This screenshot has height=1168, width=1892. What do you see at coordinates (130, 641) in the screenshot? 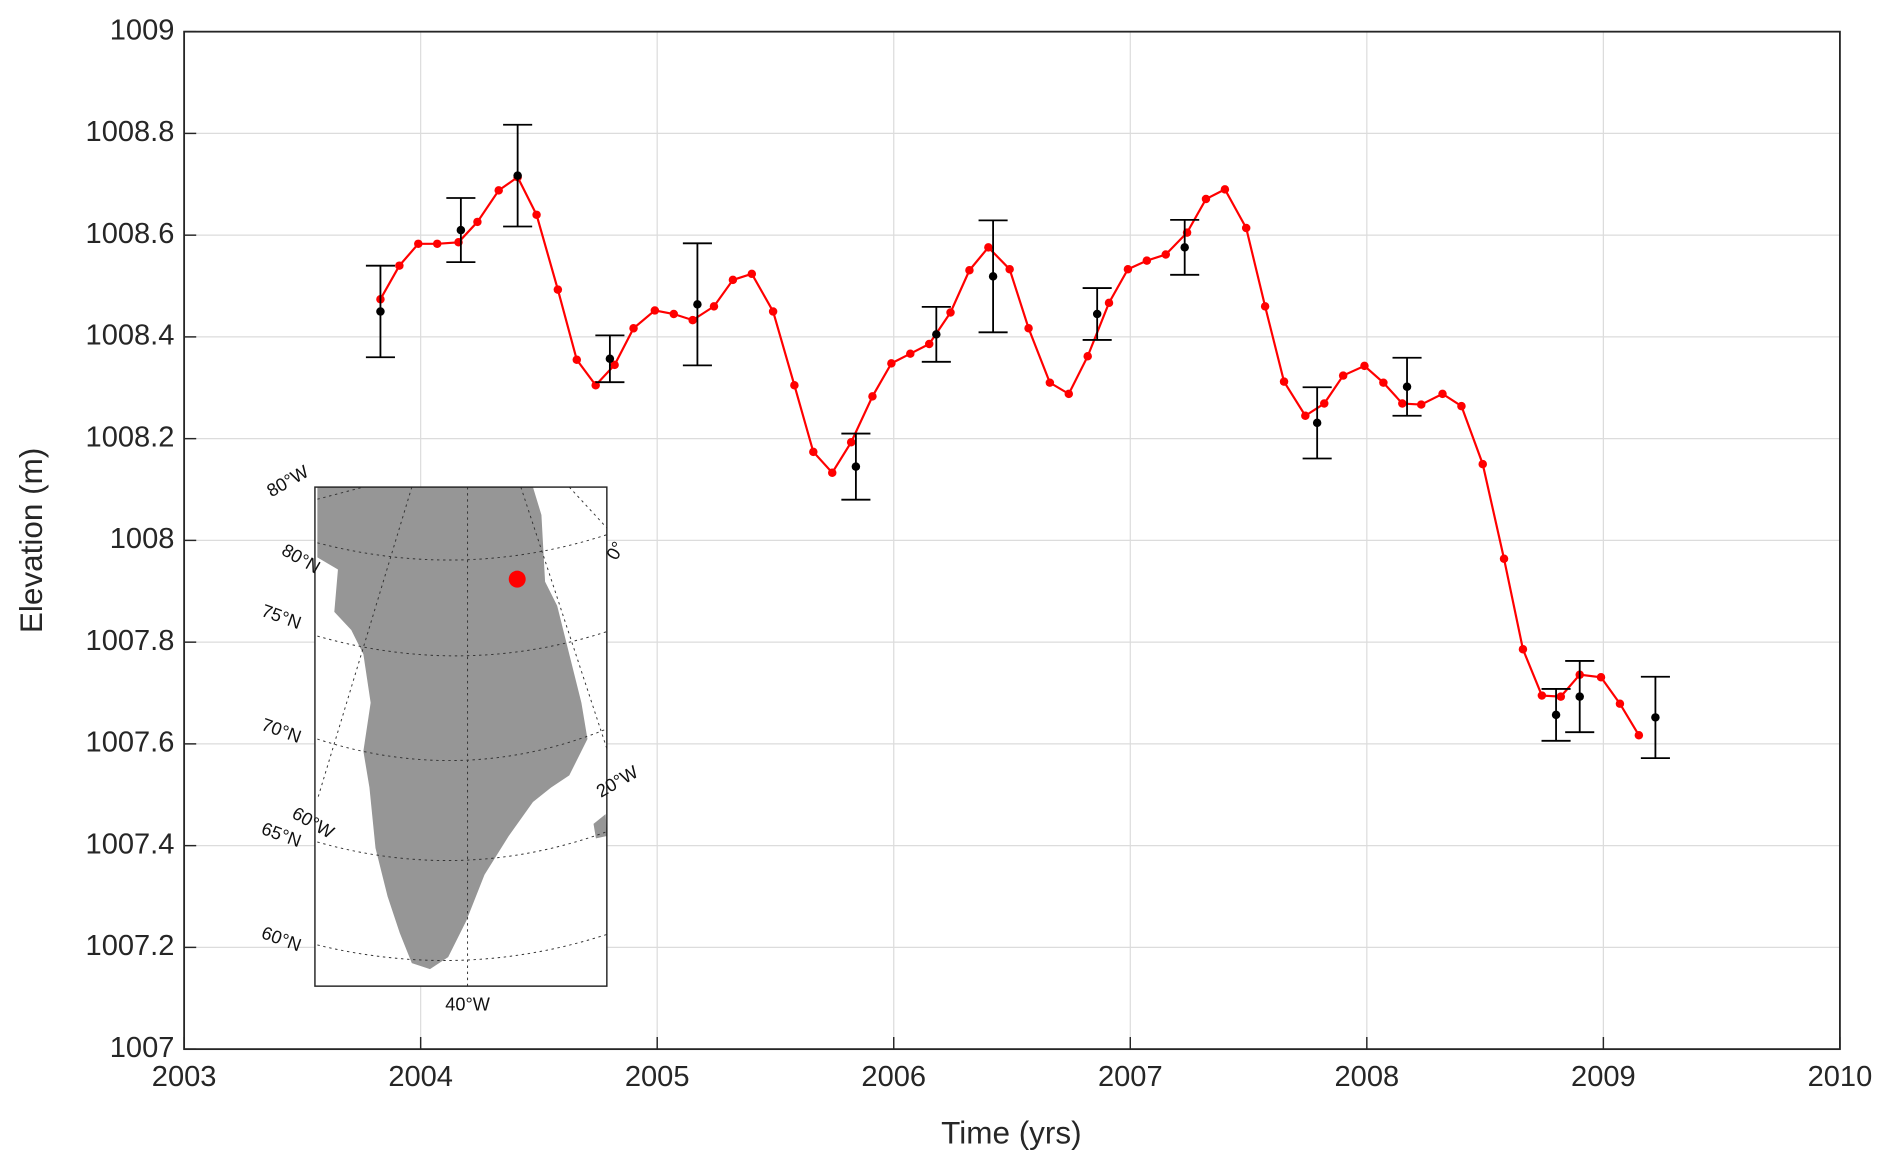
I see `y-tick-label: 1007.8` at bounding box center [130, 641].